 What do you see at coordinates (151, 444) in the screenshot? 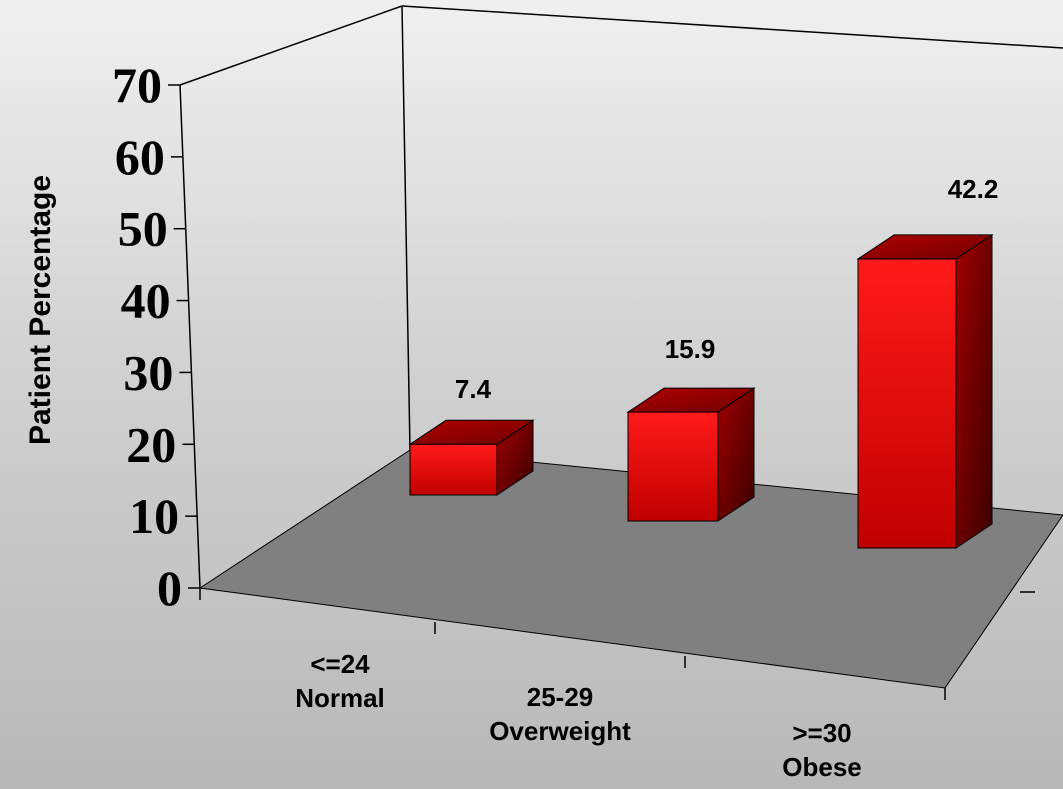
I see `y-tick-label: 20` at bounding box center [151, 444].